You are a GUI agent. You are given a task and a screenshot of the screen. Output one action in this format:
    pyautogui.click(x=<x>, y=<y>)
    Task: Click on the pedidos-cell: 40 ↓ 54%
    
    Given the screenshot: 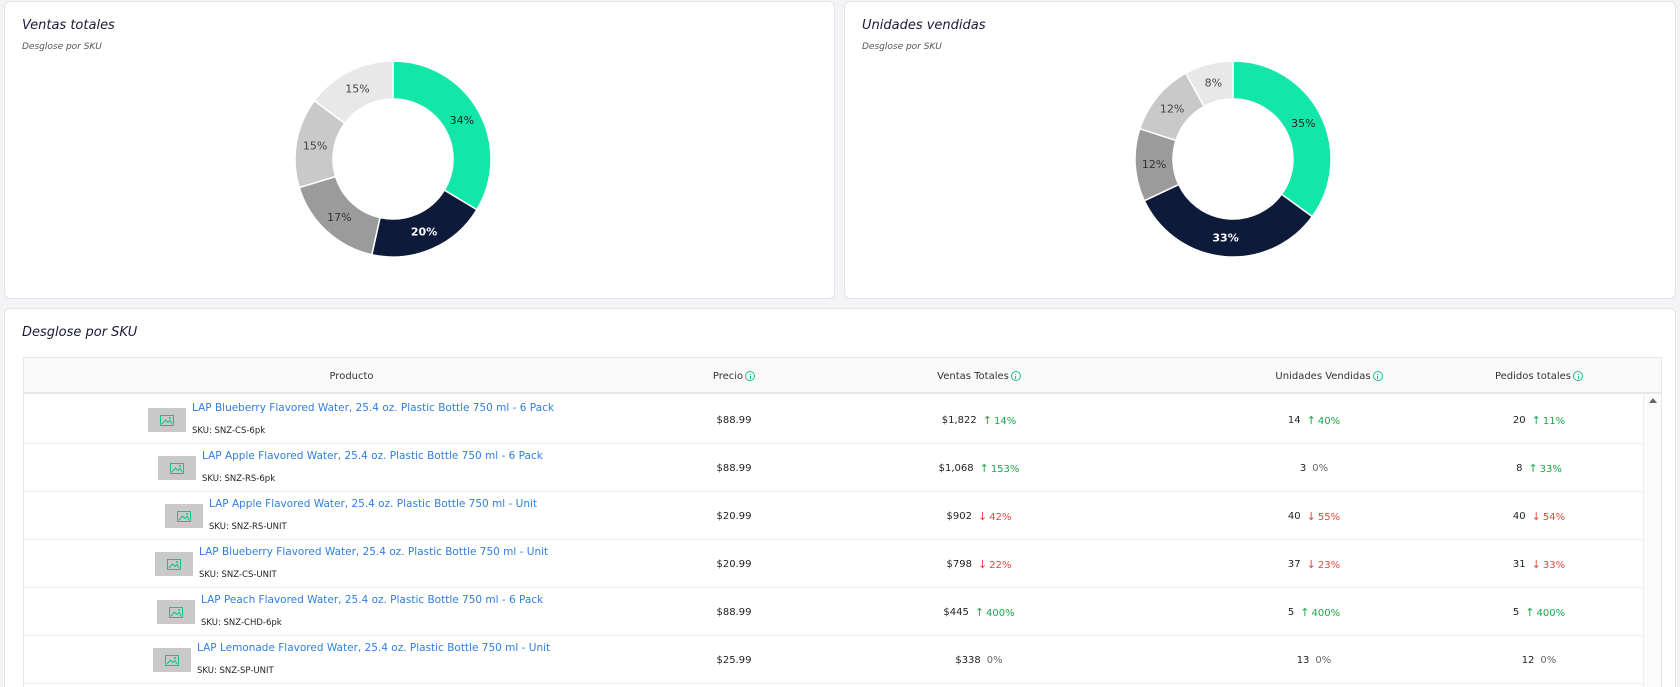 What is the action you would take?
    pyautogui.click(x=1539, y=516)
    